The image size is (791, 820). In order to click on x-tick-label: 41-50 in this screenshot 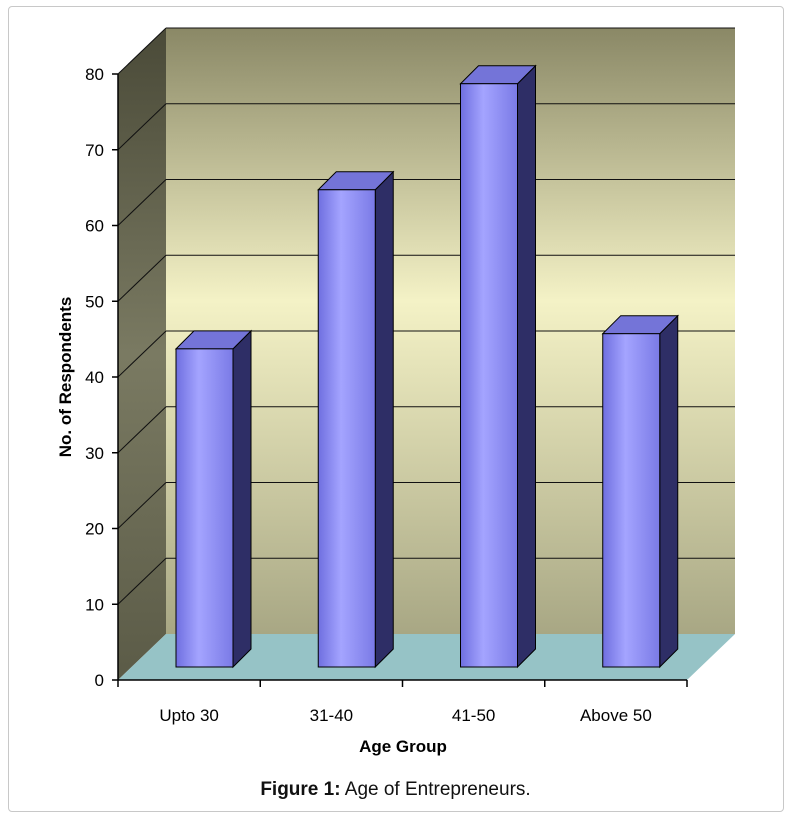, I will do `click(473, 715)`.